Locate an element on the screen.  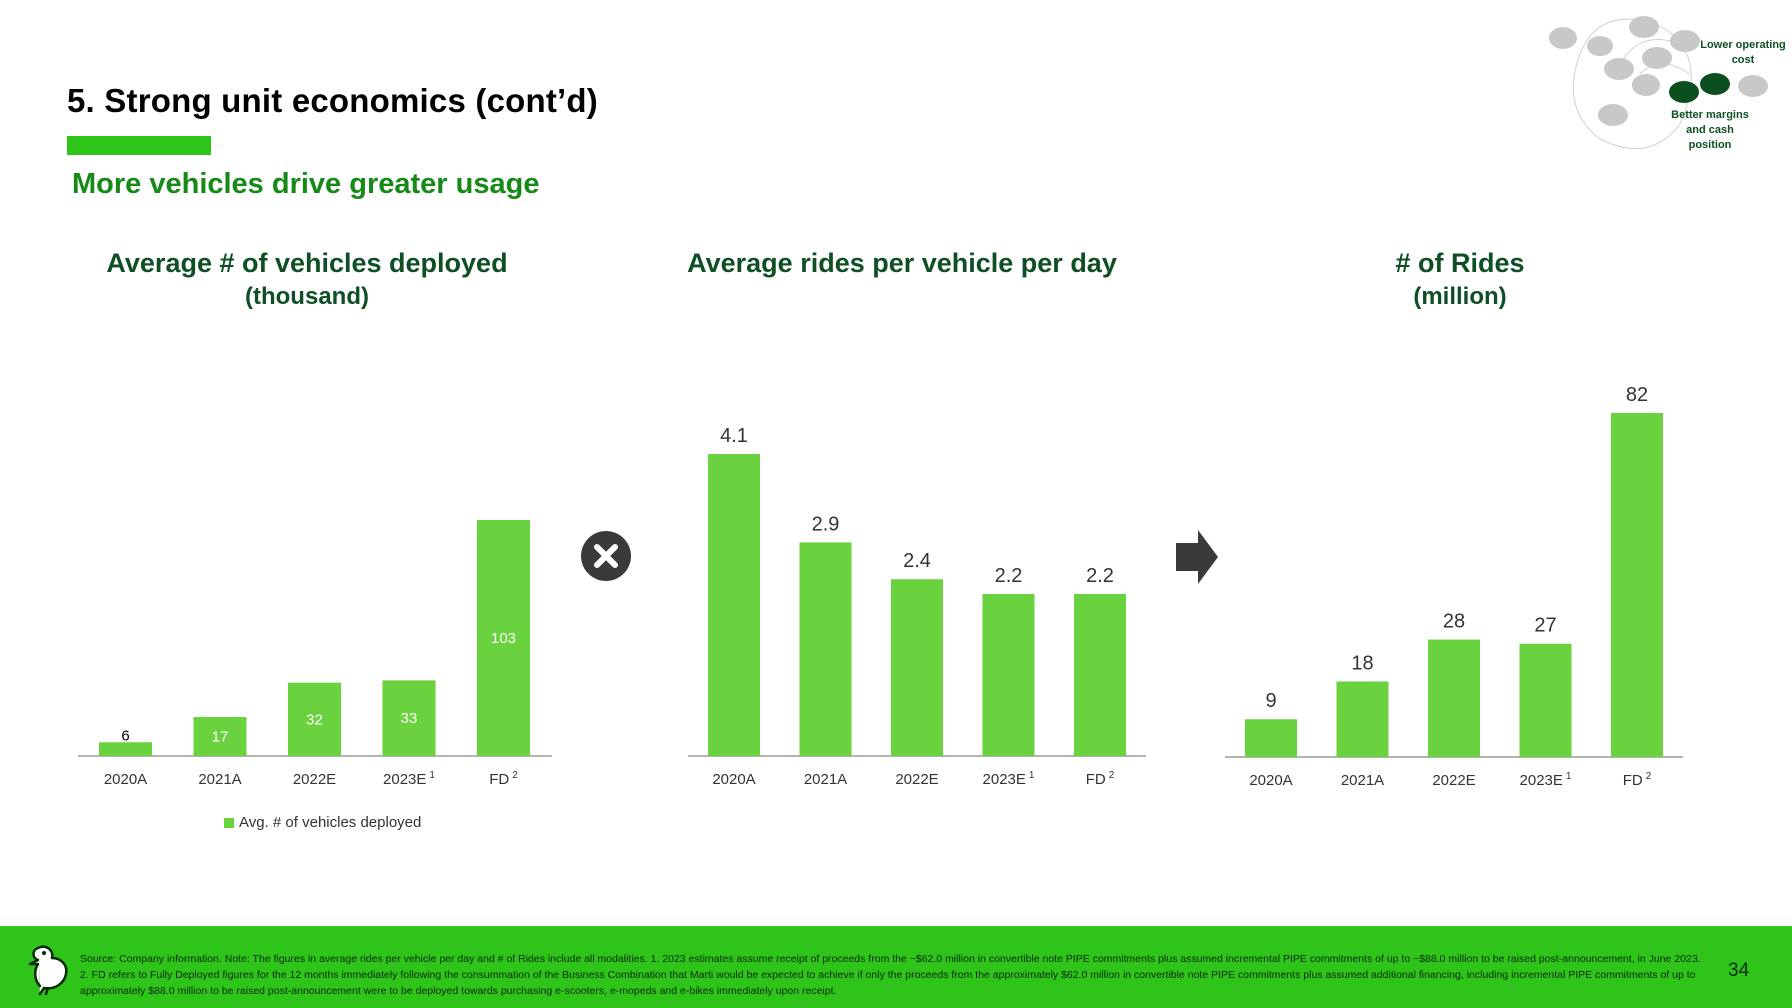
chart-title-vehicles-text: Average # of vehicles deployed is located at coordinates (307, 263).